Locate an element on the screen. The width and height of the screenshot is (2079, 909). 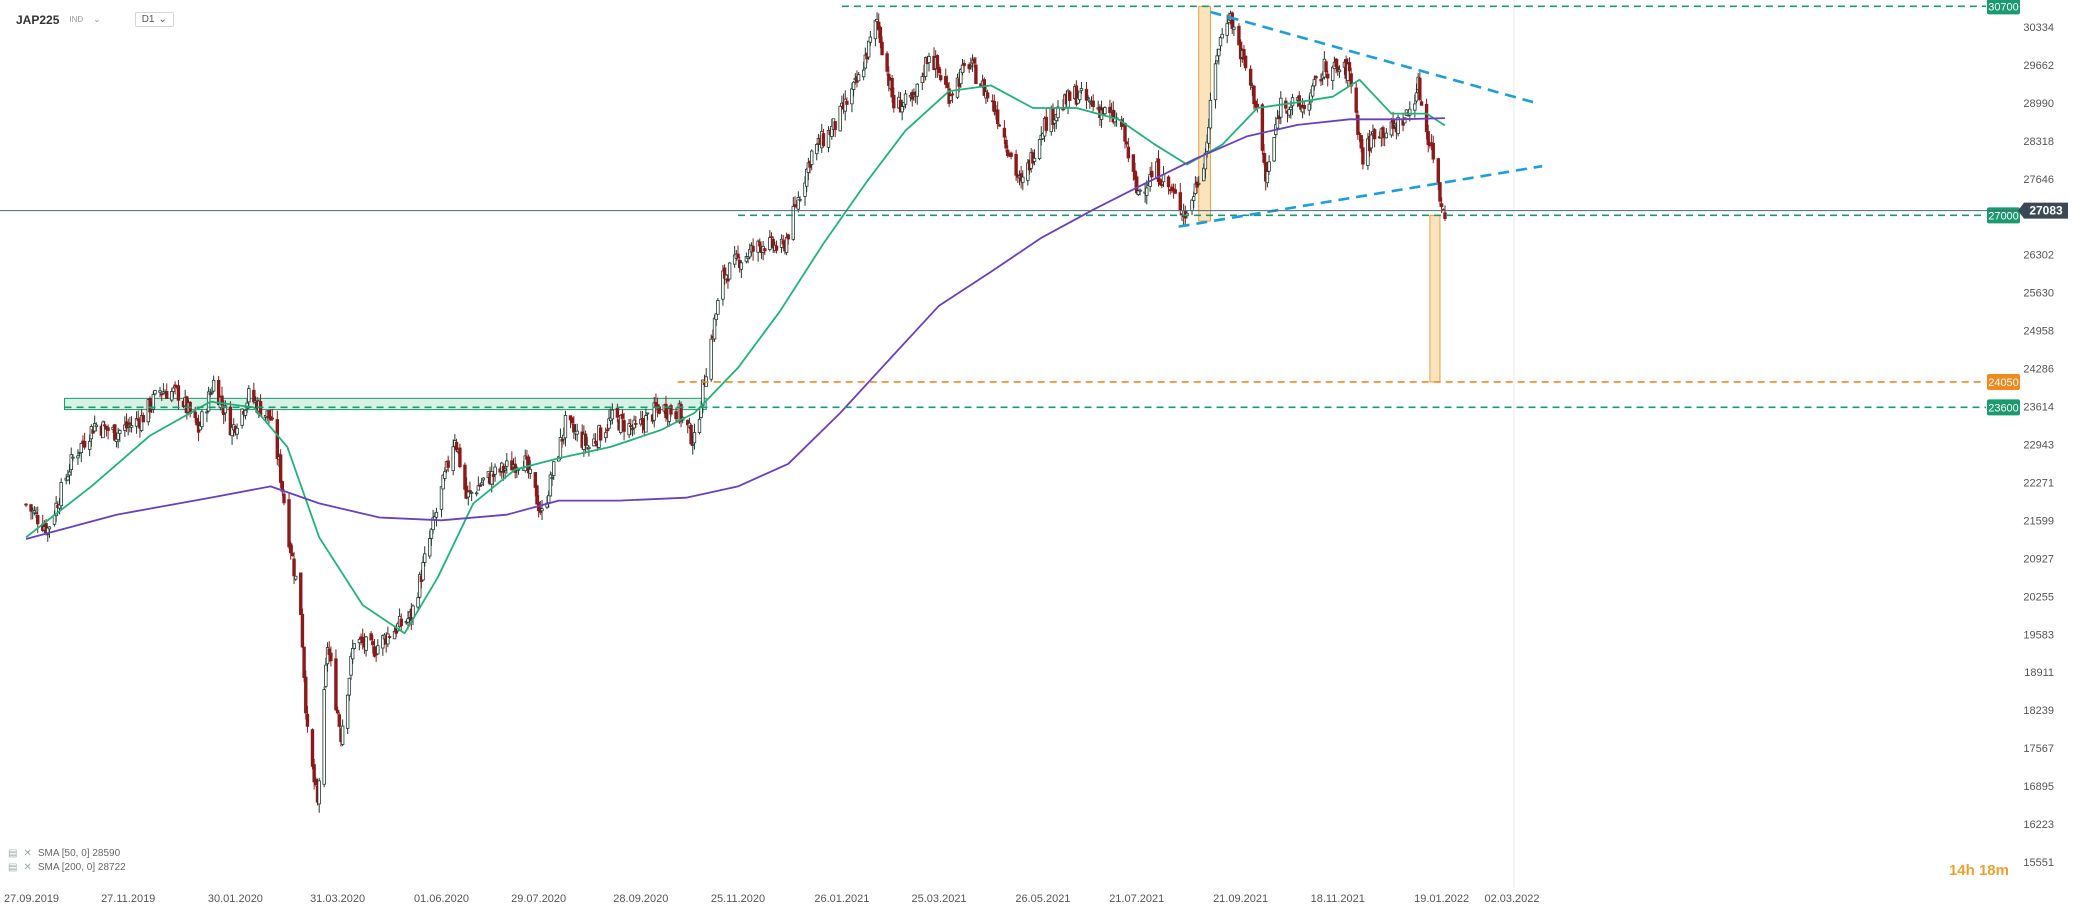
y-tick-label: 25630 is located at coordinates (2038, 294).